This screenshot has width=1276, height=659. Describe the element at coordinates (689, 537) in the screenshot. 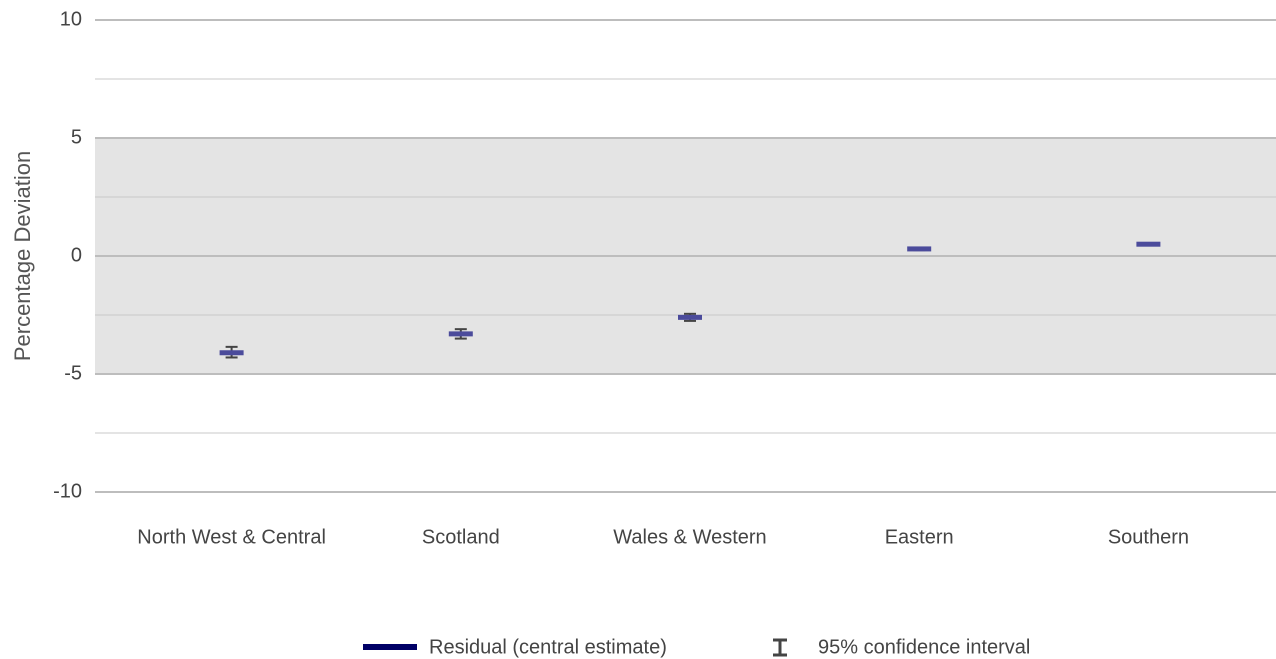

I see `x-tick-label: Wales & Western` at that location.